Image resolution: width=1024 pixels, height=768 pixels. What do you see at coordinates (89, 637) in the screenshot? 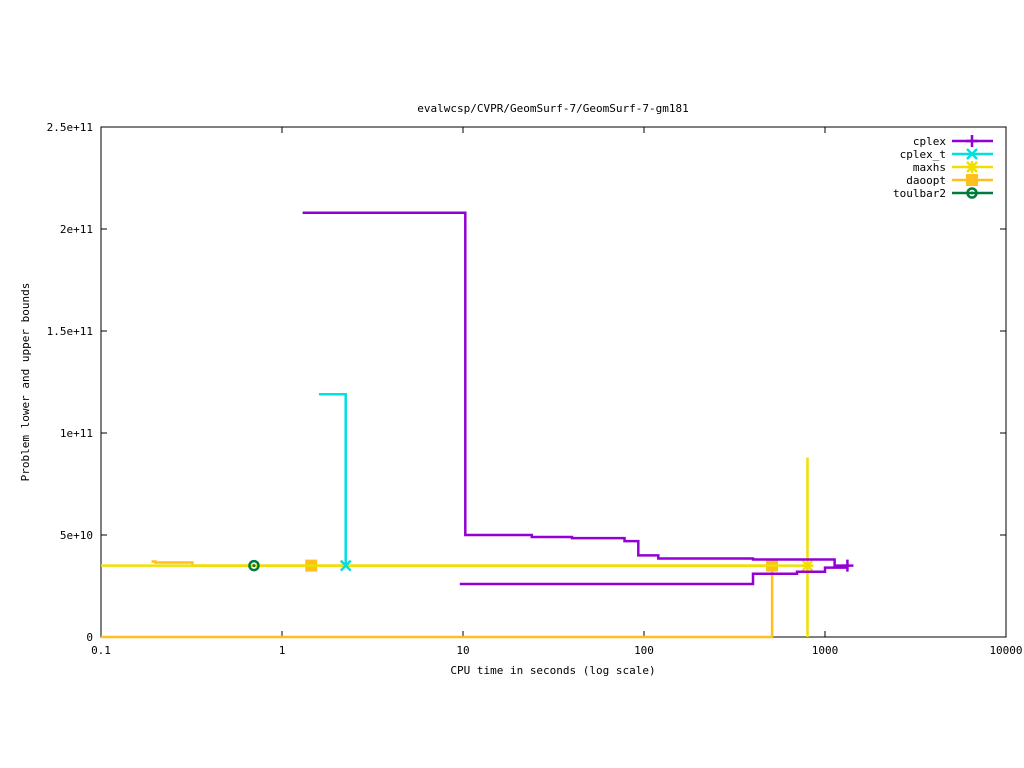
I see `y-tick-label: 0` at bounding box center [89, 637].